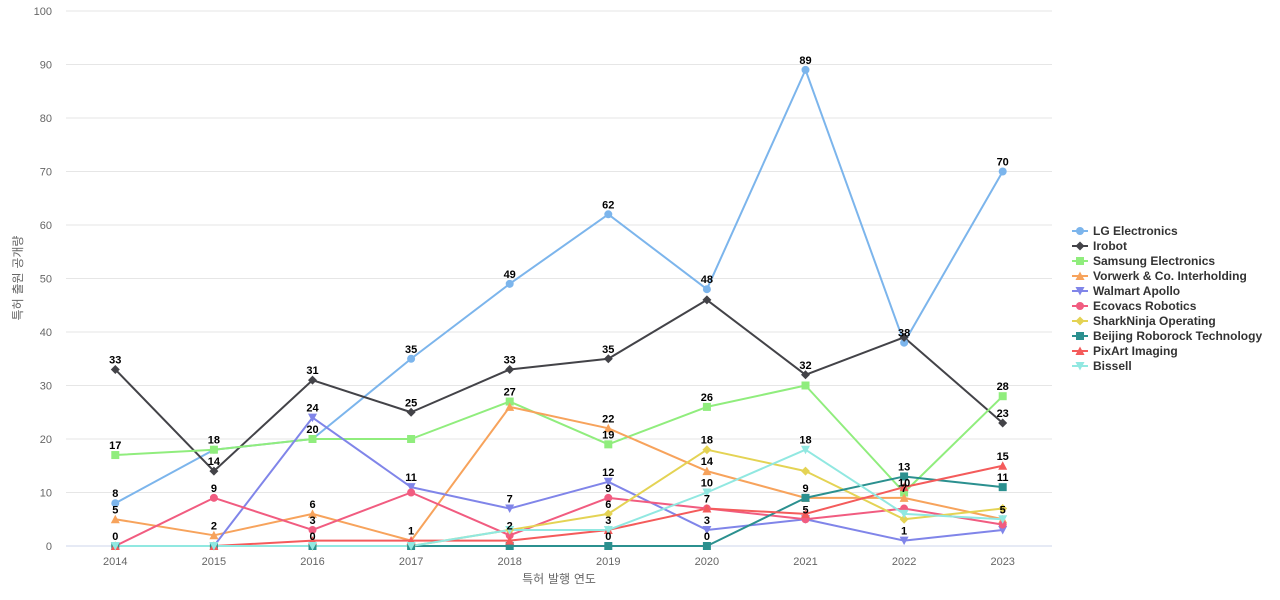  I want to click on legend-item: SharkNinja Operating, so click(1144, 321).